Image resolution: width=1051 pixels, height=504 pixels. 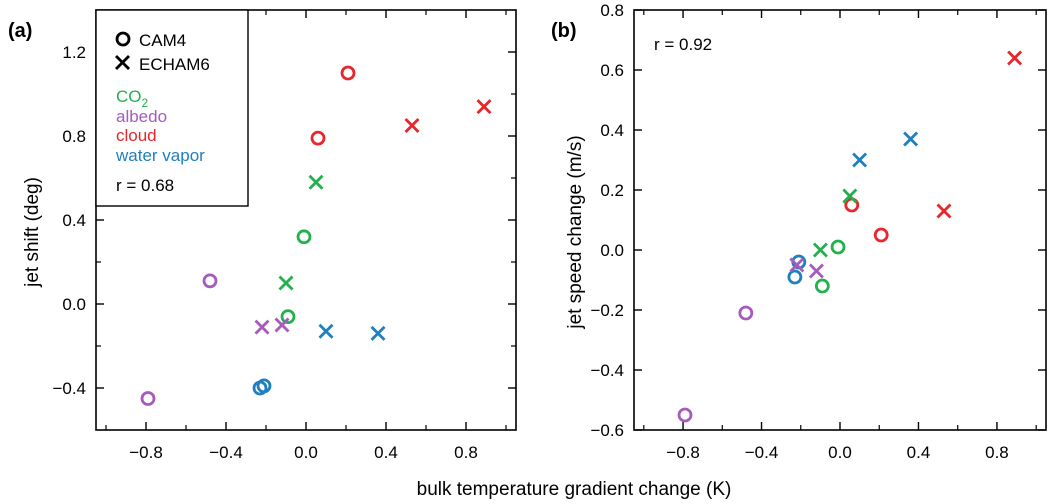 I want to click on legend-box, so click(x=172, y=108).